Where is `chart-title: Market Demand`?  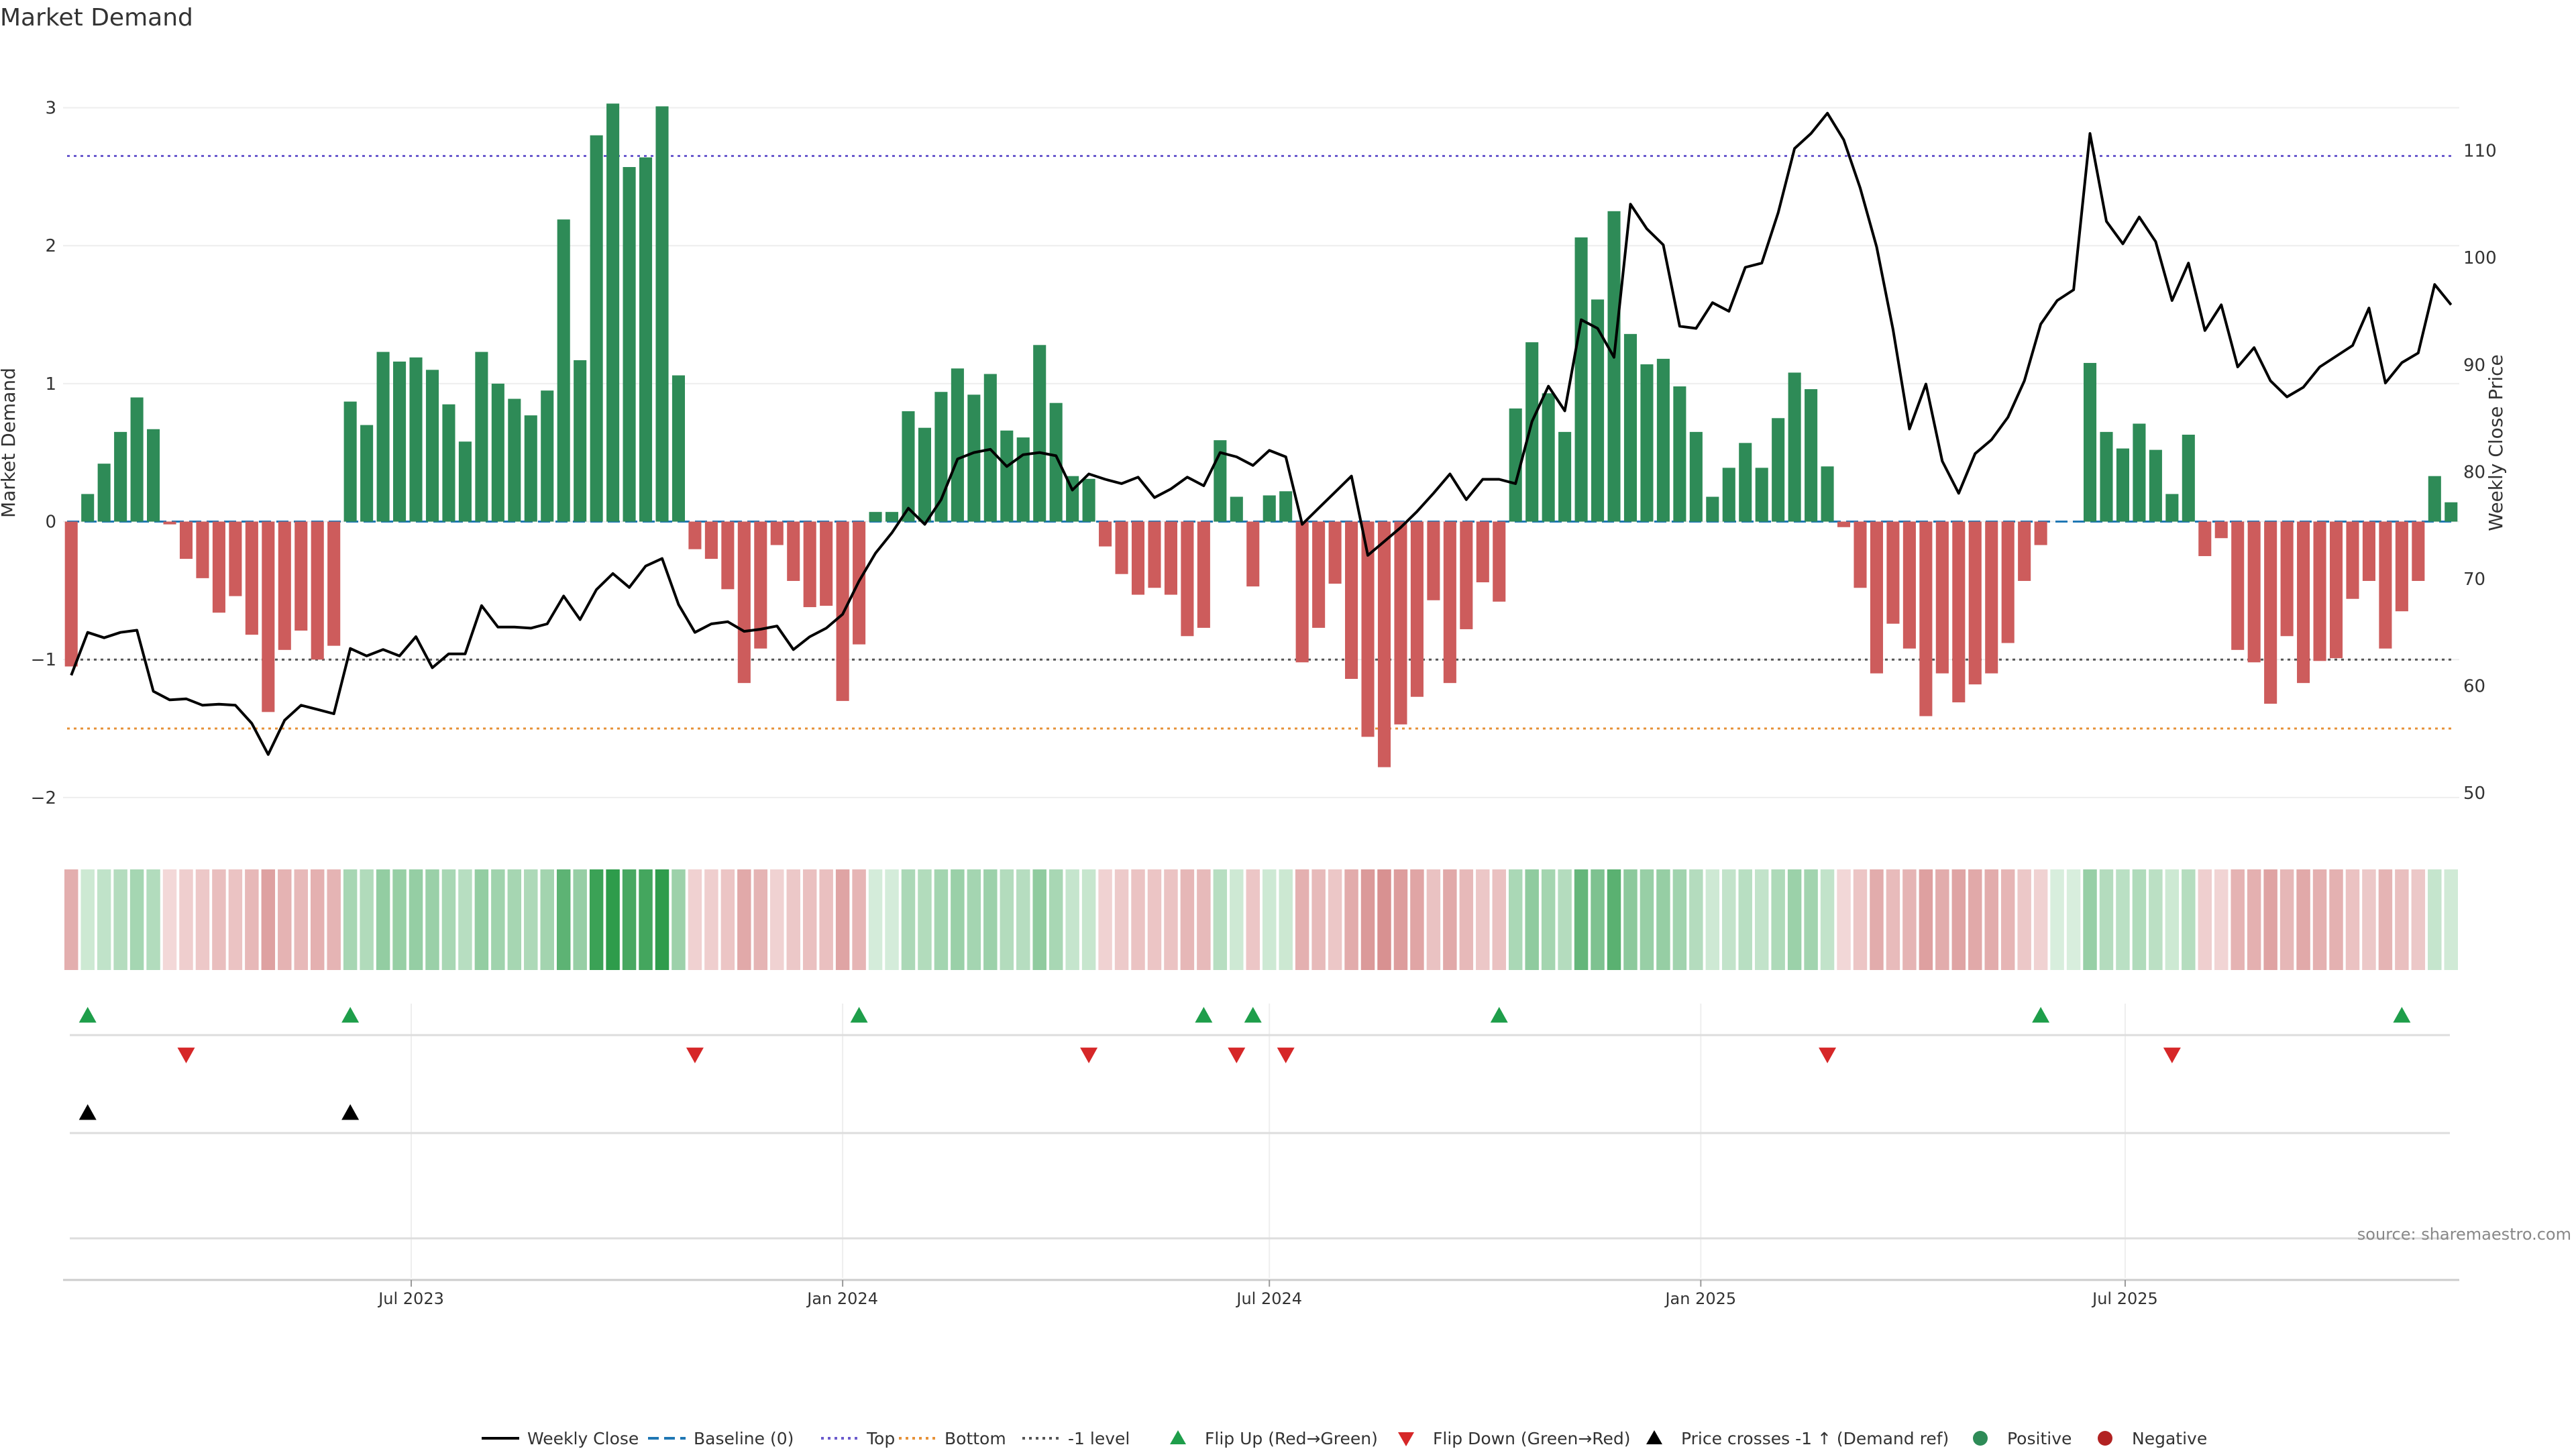
chart-title: Market Demand is located at coordinates (96, 18).